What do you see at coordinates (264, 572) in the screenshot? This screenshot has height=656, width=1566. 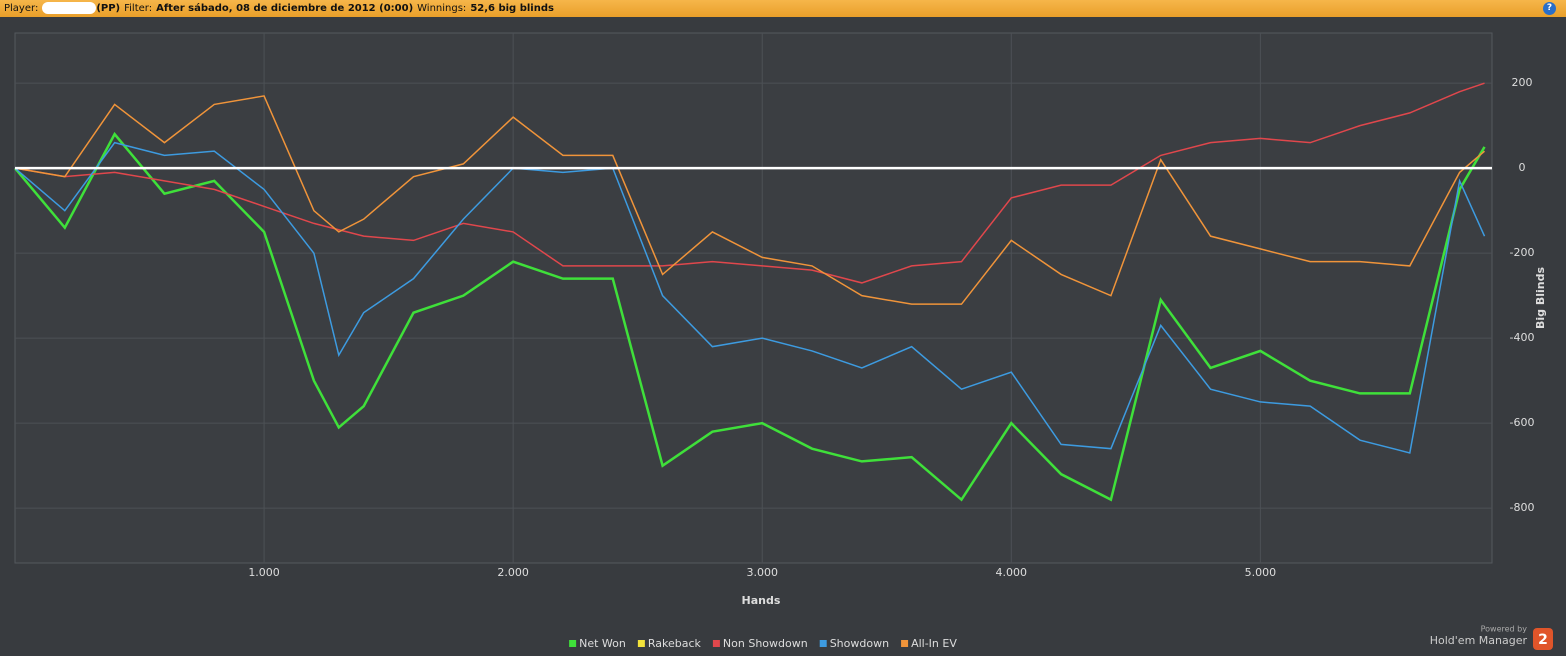 I see `x-tick-label: 1.000` at bounding box center [264, 572].